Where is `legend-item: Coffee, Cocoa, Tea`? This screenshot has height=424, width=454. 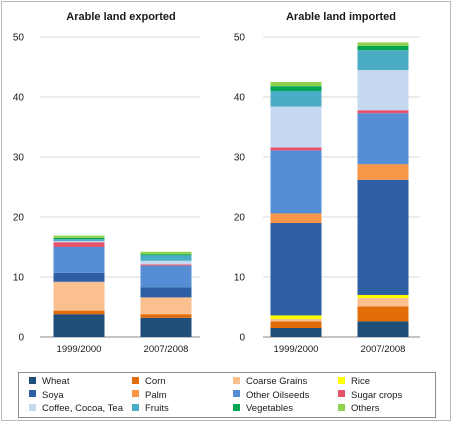 legend-item: Coffee, Cocoa, Tea is located at coordinates (76, 408).